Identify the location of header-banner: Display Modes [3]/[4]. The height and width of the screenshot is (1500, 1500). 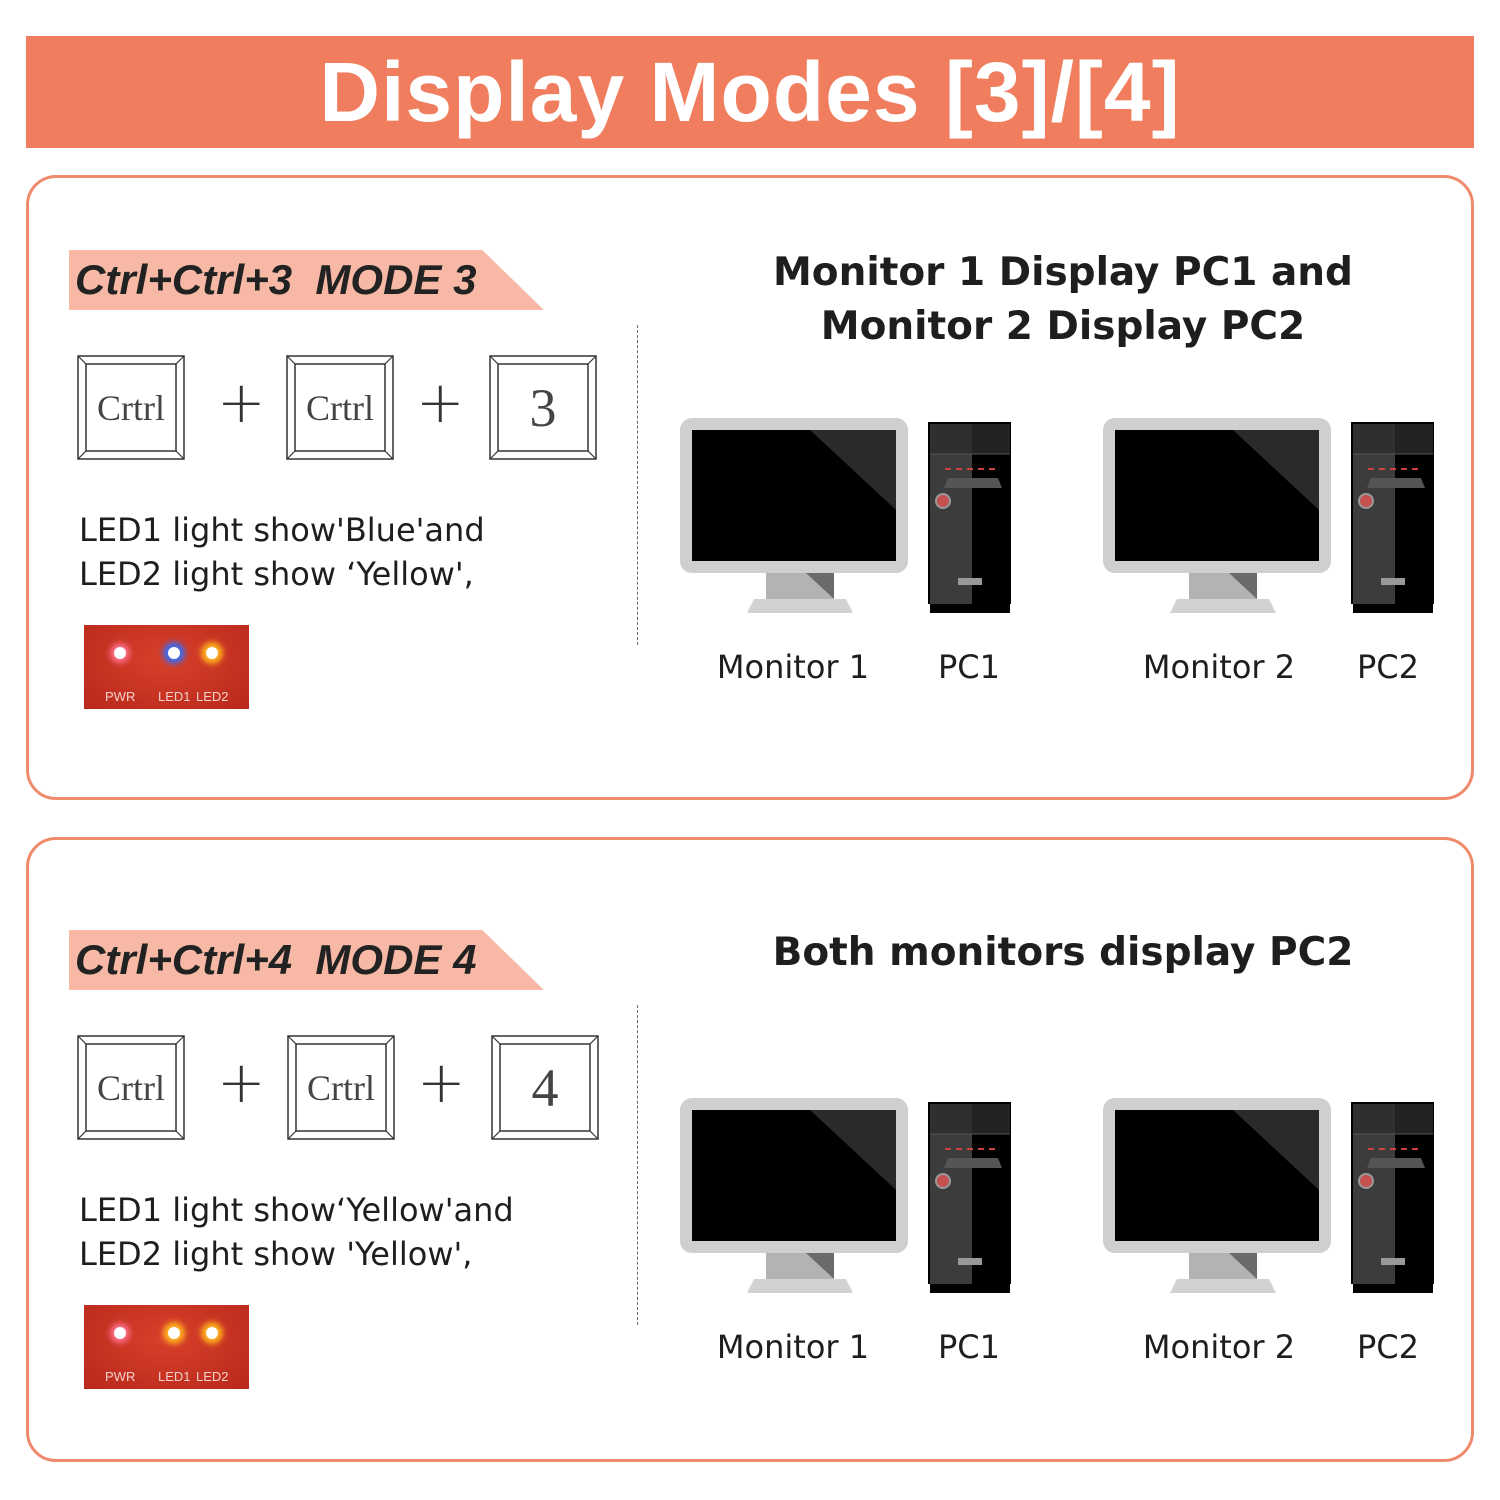
(750, 92).